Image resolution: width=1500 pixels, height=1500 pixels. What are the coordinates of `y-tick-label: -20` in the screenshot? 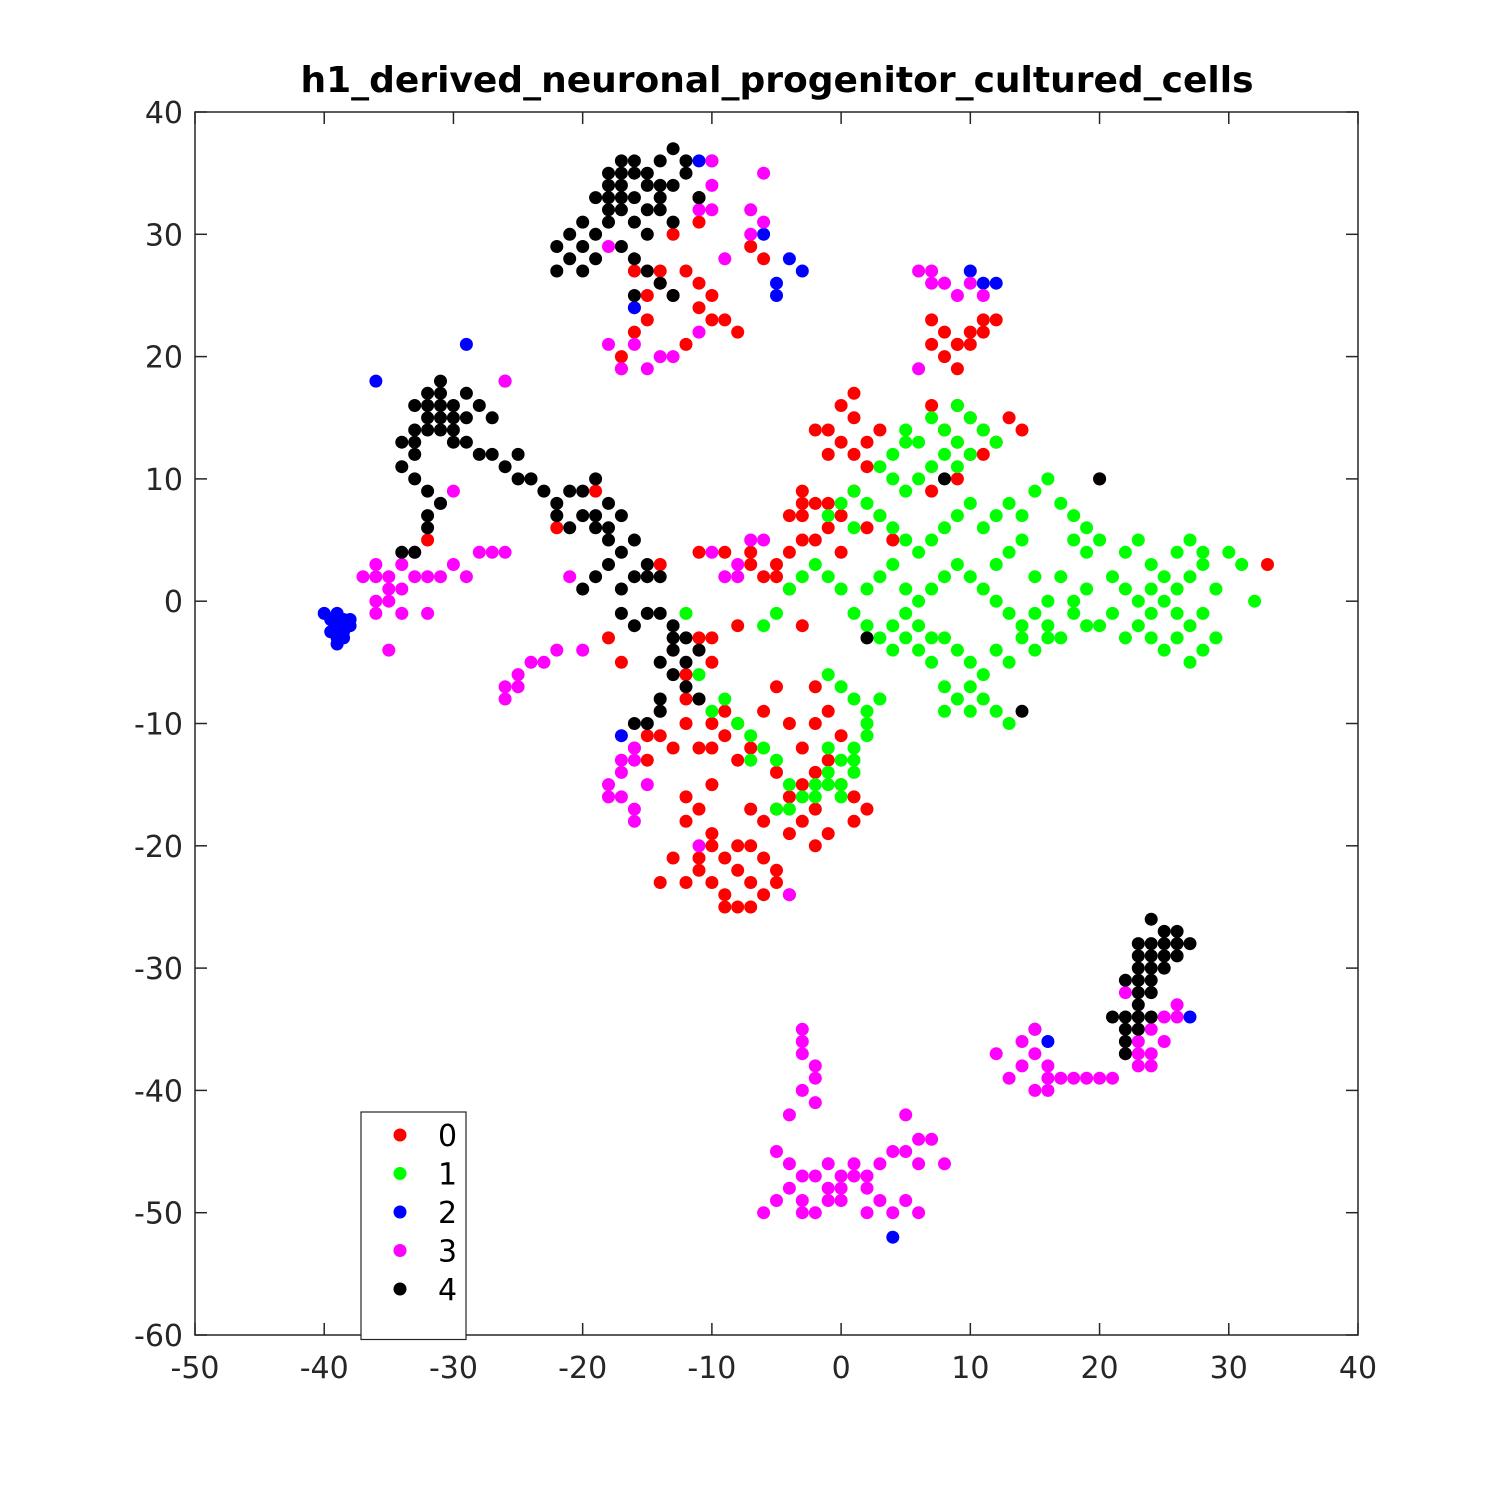 It's located at (158, 847).